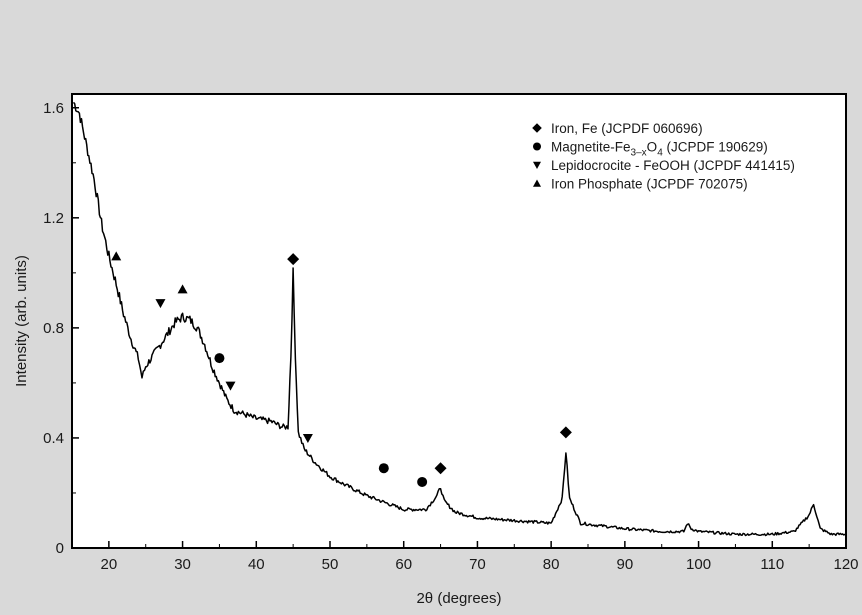 The height and width of the screenshot is (615, 862). What do you see at coordinates (537, 165) in the screenshot?
I see `legend-marker-triangle-down` at bounding box center [537, 165].